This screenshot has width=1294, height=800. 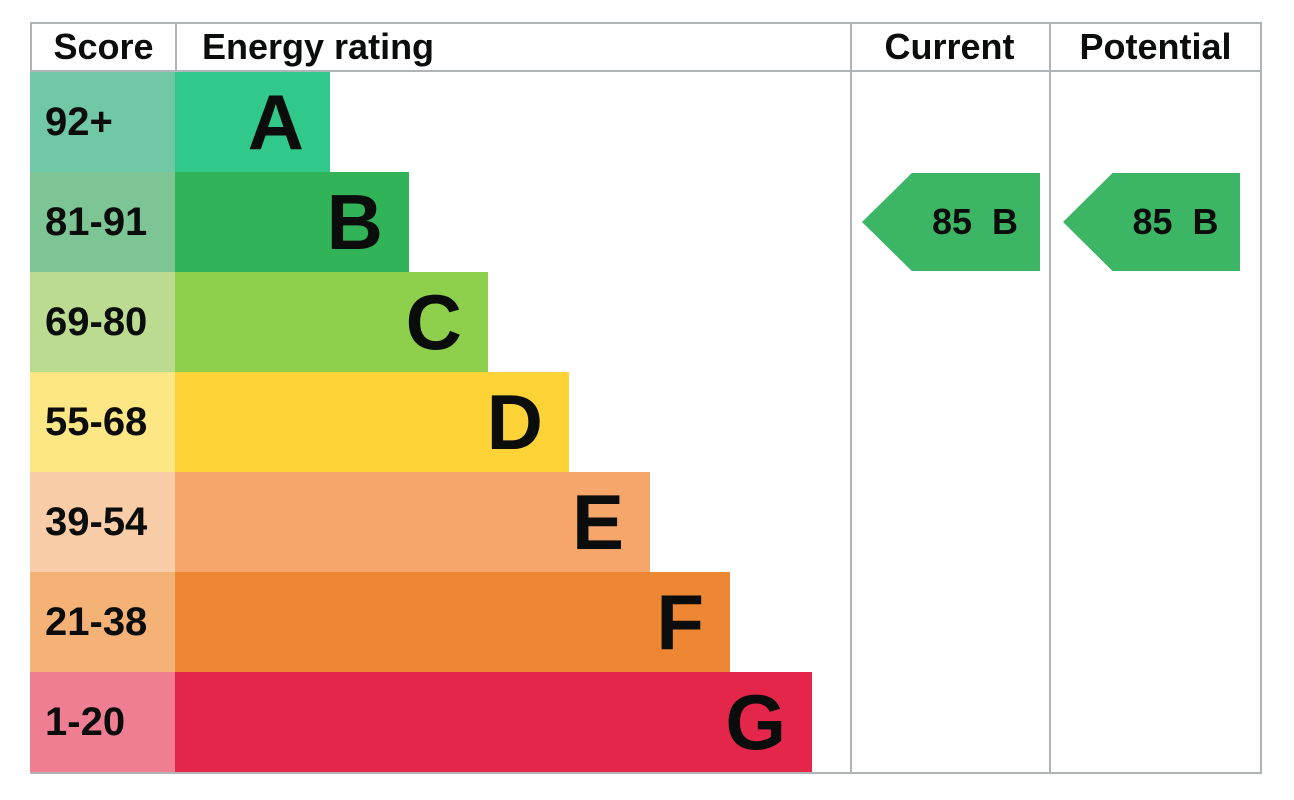 What do you see at coordinates (452, 622) in the screenshot?
I see `band-bar-f: F` at bounding box center [452, 622].